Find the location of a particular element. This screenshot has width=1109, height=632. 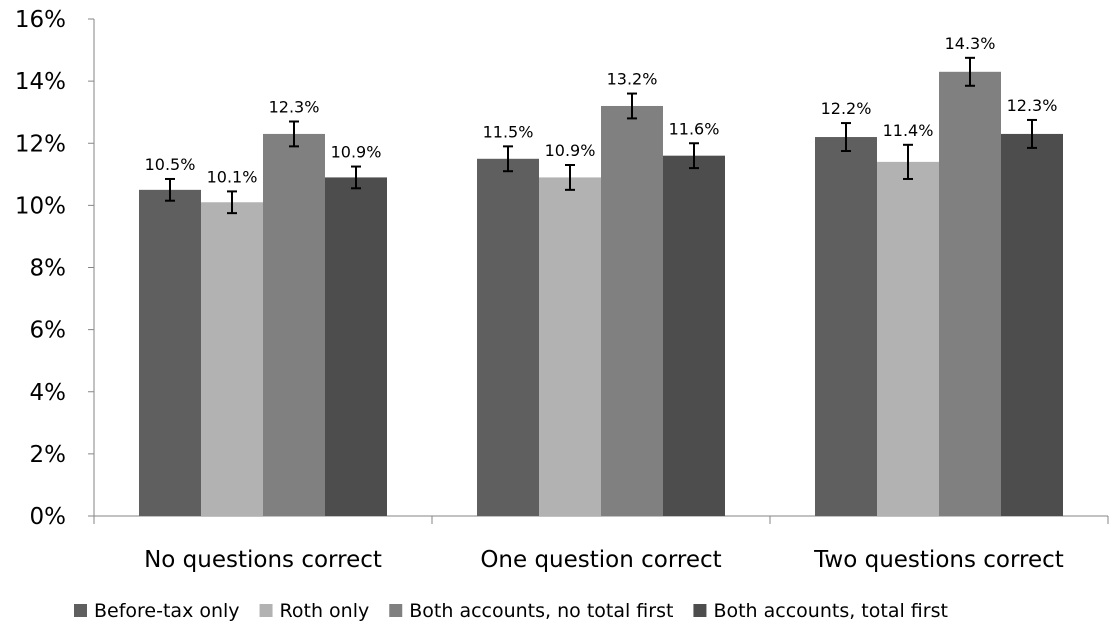

legend-label: Both accounts, no total first is located at coordinates (541, 611).